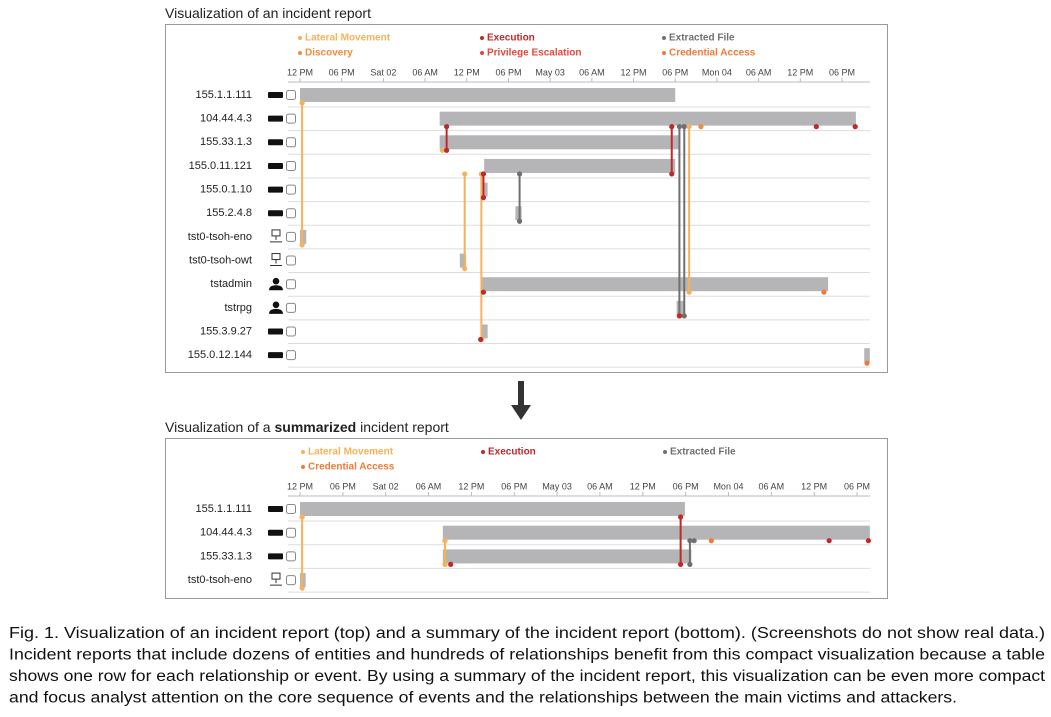  I want to click on row-label: 155.3.9.27, so click(226, 331).